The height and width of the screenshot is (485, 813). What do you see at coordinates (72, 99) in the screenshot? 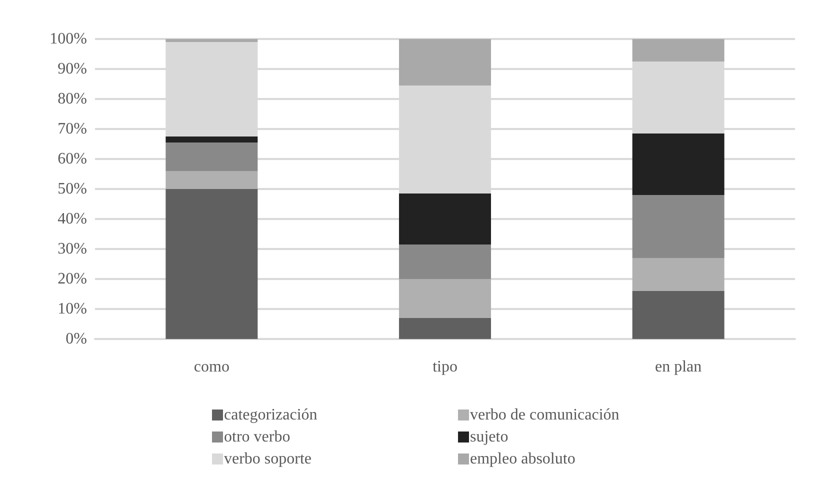
I see `y-tick-label: 80%` at bounding box center [72, 99].